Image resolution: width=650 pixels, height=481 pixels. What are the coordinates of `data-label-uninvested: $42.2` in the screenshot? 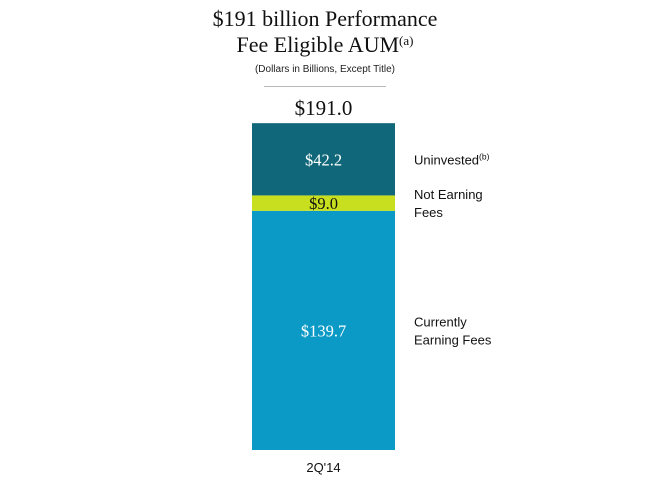 It's located at (323, 159).